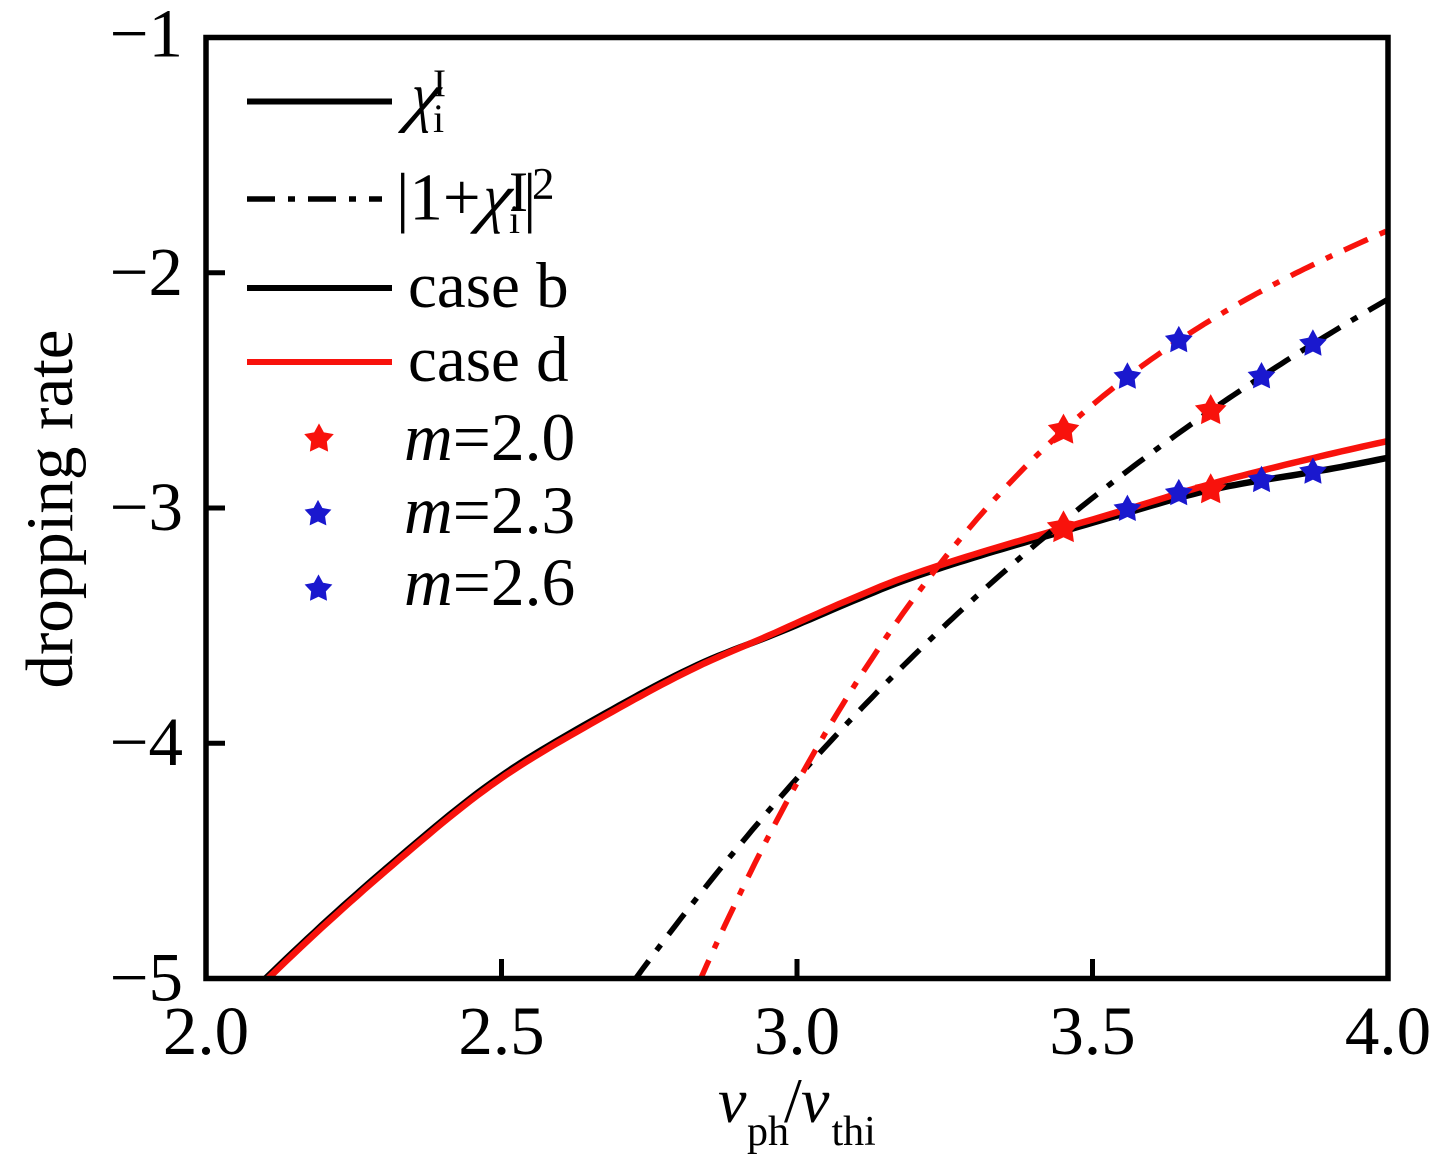  What do you see at coordinates (206, 1031) in the screenshot?
I see `svg-text: 2.0` at bounding box center [206, 1031].